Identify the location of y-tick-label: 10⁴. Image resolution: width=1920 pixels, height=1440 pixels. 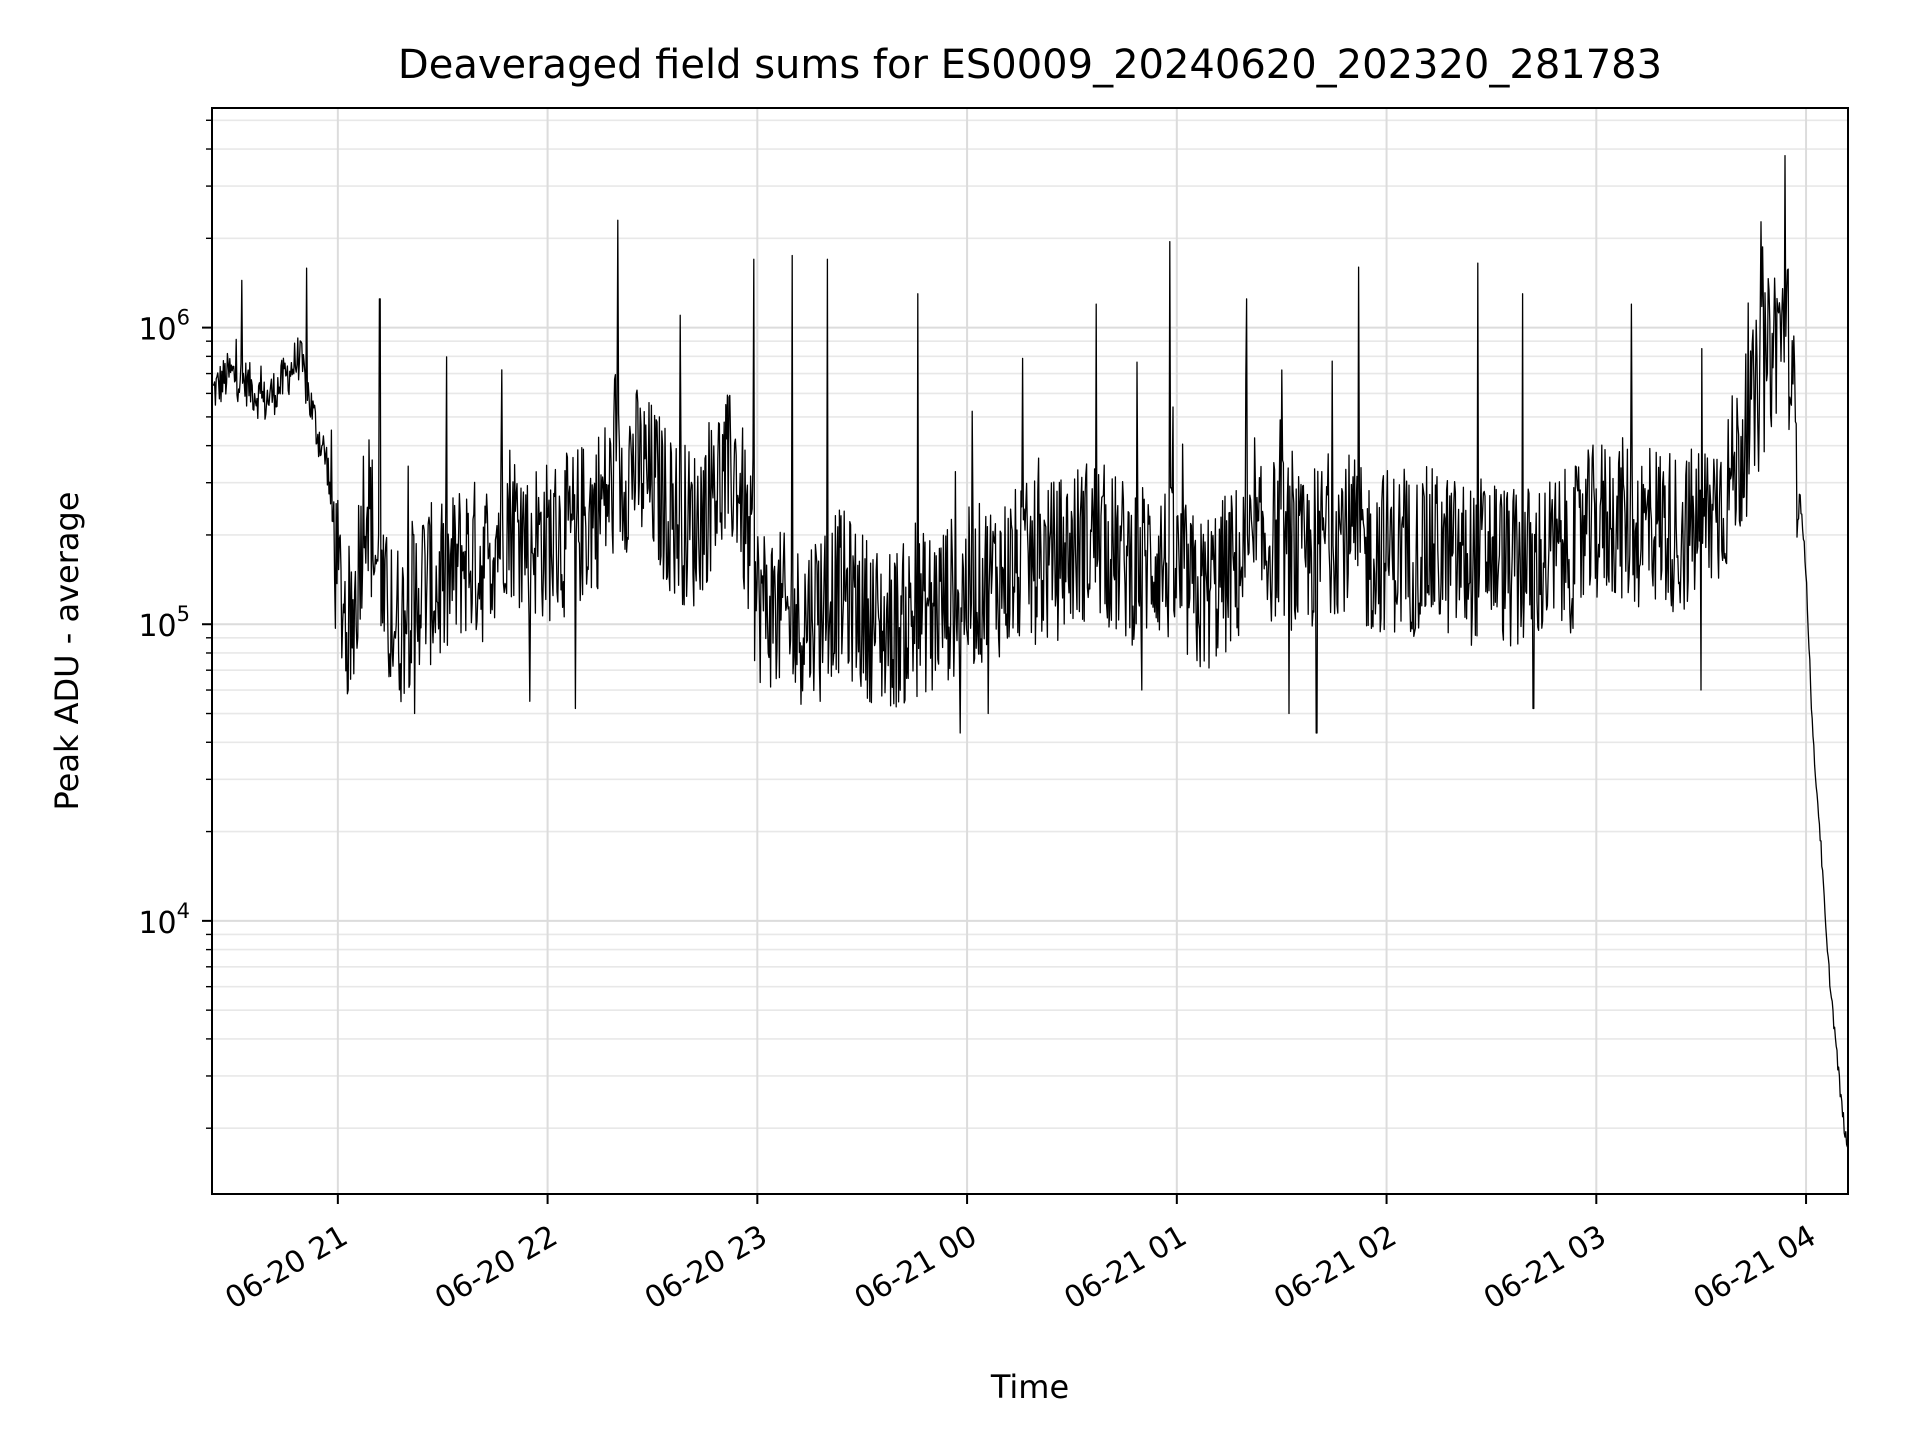
(164, 920).